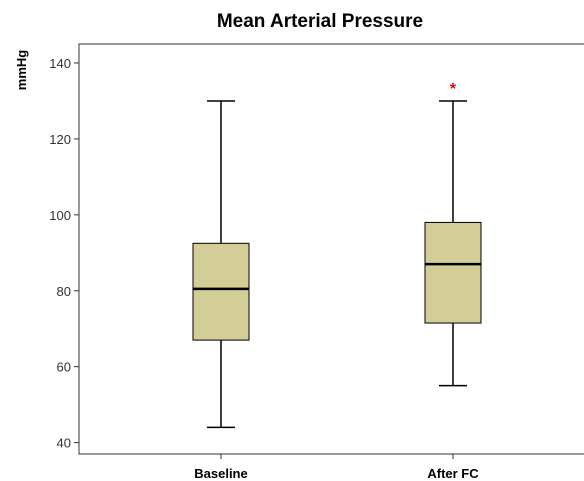 This screenshot has width=584, height=481. I want to click on y-axis-label: mmHg, so click(21, 70).